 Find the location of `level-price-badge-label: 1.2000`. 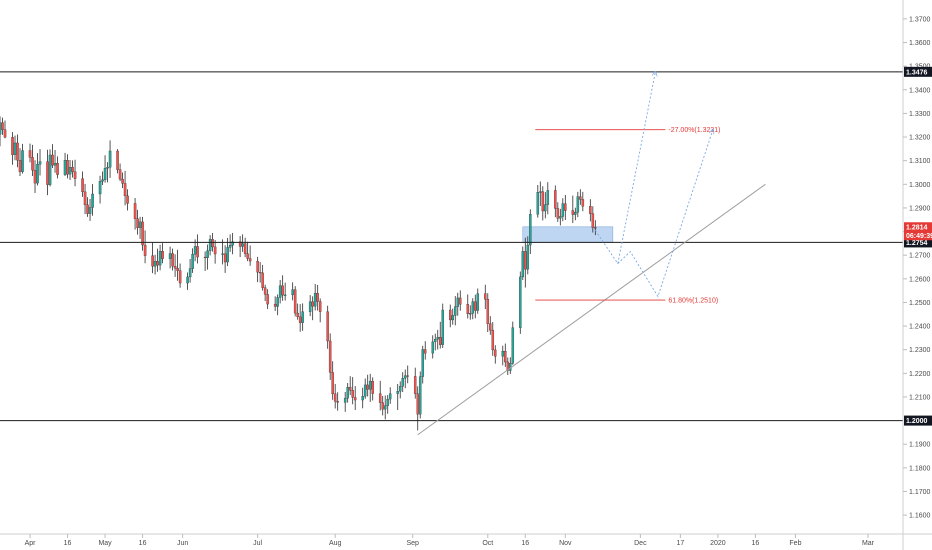

level-price-badge-label: 1.2000 is located at coordinates (917, 421).